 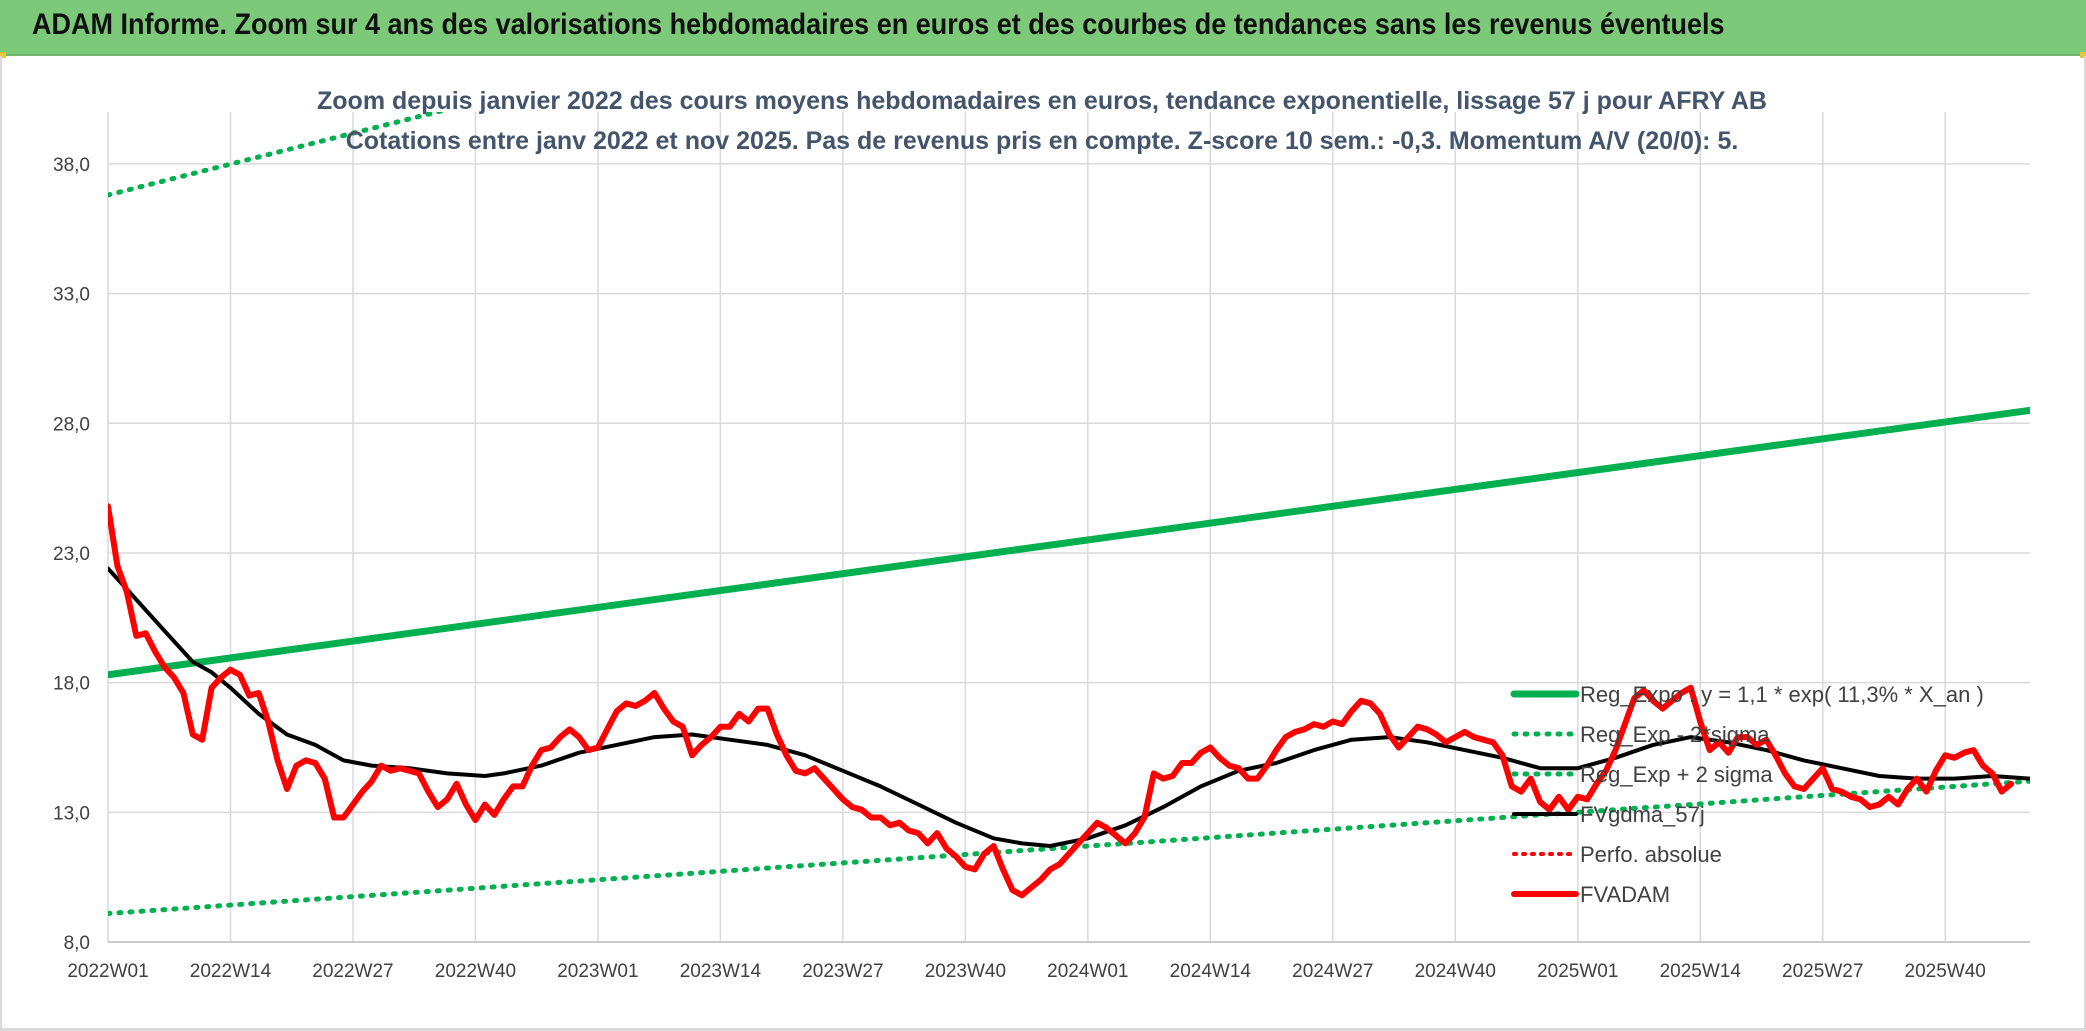 I want to click on legend-label: Reg_Exp - 2*sigma, so click(x=1675, y=734).